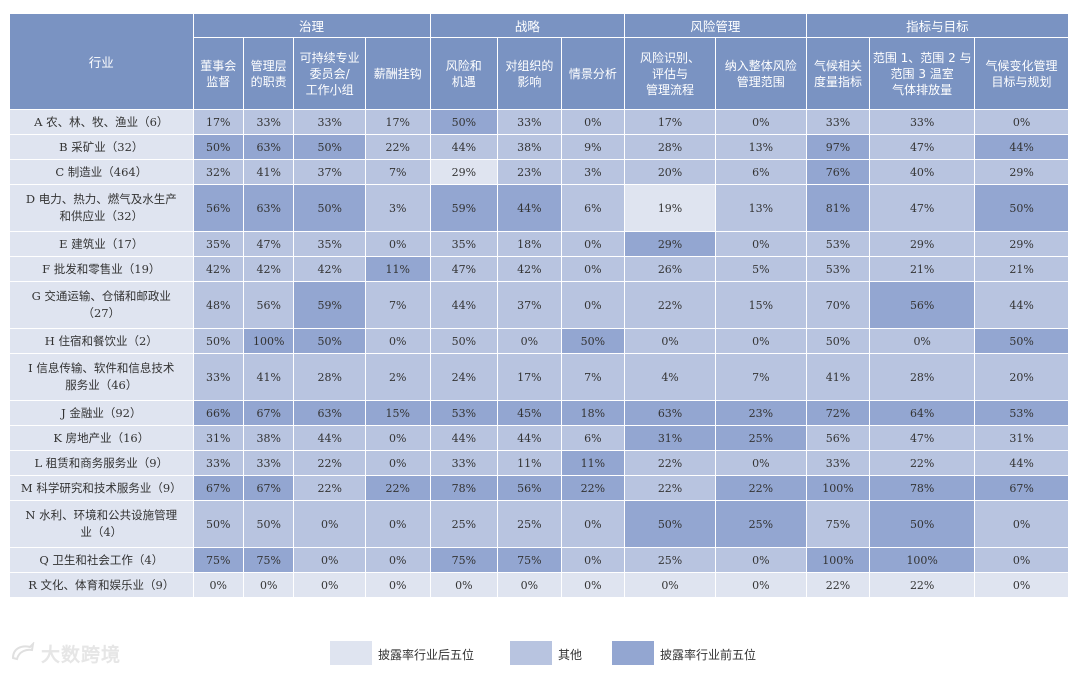 Image resolution: width=1080 pixels, height=673 pixels. What do you see at coordinates (550, 653) in the screenshot?
I see `legend: 披露率行业后五位 其他 披露率行业前五位` at bounding box center [550, 653].